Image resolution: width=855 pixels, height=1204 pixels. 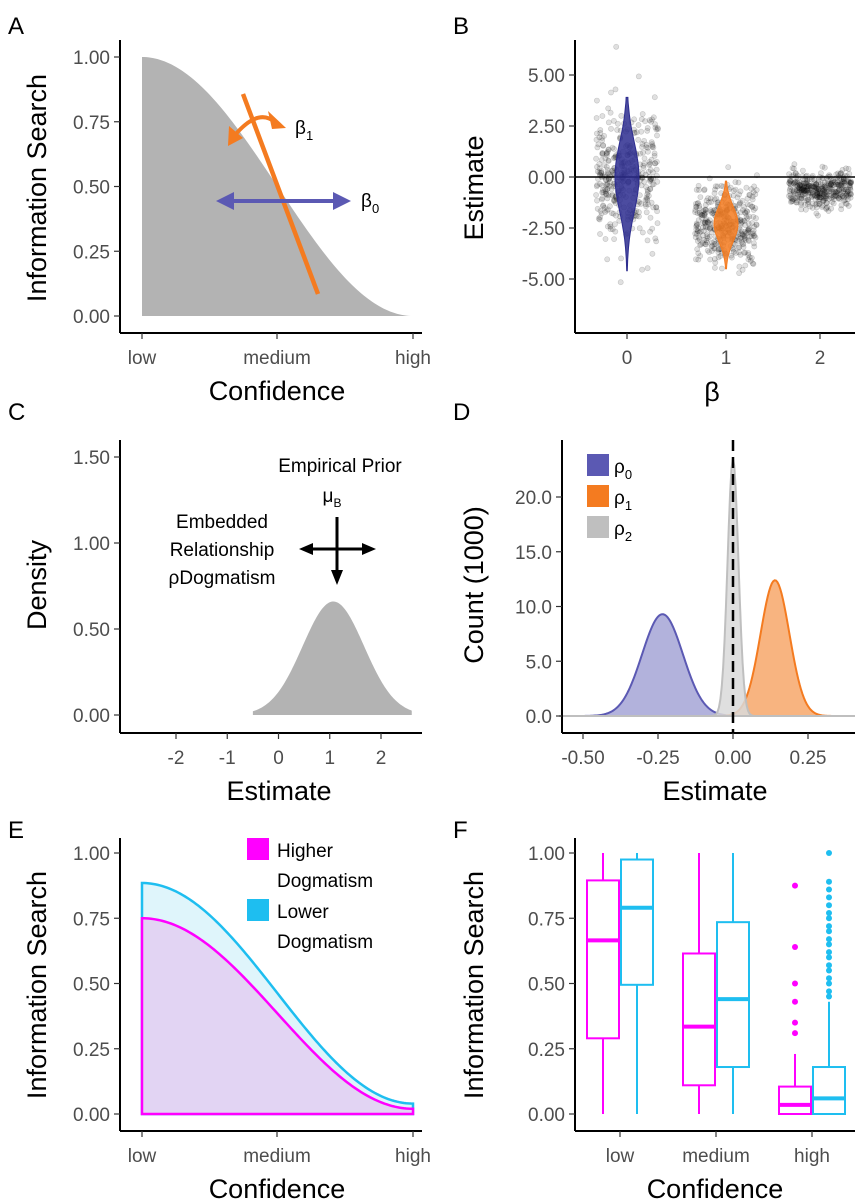 What do you see at coordinates (280, 194) in the screenshot?
I see `a-slope-line` at bounding box center [280, 194].